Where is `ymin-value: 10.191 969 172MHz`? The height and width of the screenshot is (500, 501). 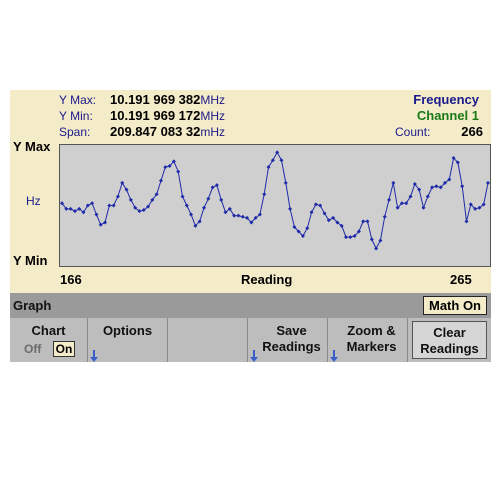 ymin-value: 10.191 969 172MHz is located at coordinates (167, 115).